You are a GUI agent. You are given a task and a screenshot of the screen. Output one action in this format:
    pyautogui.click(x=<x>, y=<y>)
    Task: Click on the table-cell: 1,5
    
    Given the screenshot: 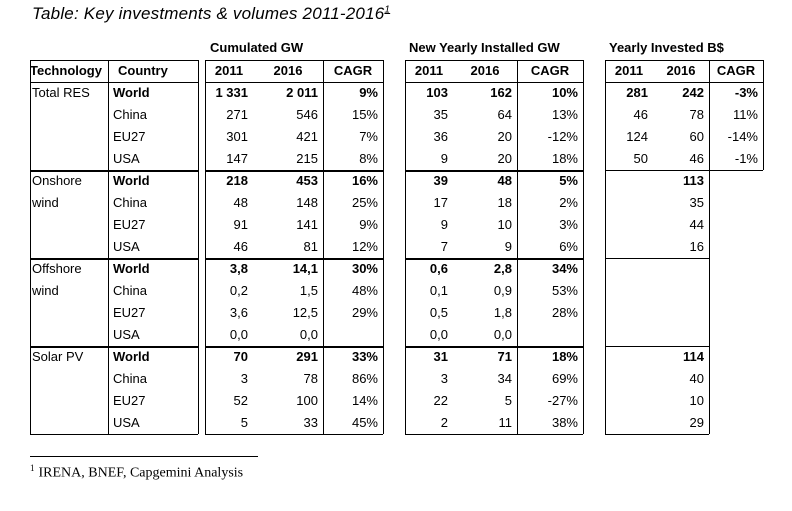 What is the action you would take?
    pyautogui.click(x=308, y=290)
    